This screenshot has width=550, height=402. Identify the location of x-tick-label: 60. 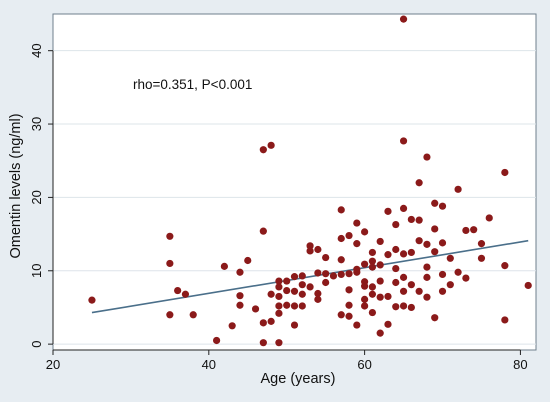
(364, 364).